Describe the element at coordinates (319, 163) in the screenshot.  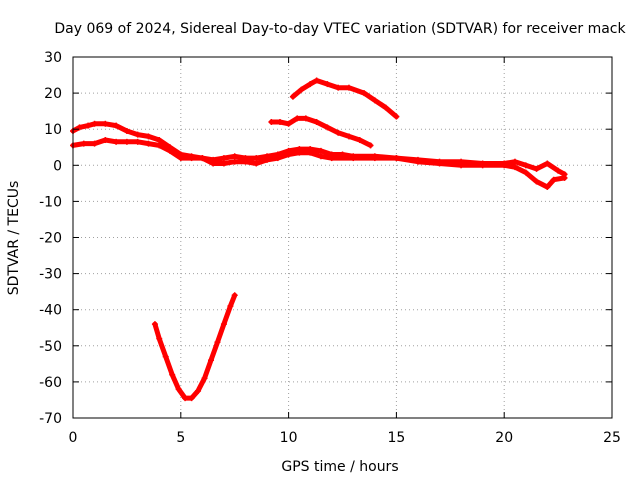
I see `series-main-band-lower` at that location.